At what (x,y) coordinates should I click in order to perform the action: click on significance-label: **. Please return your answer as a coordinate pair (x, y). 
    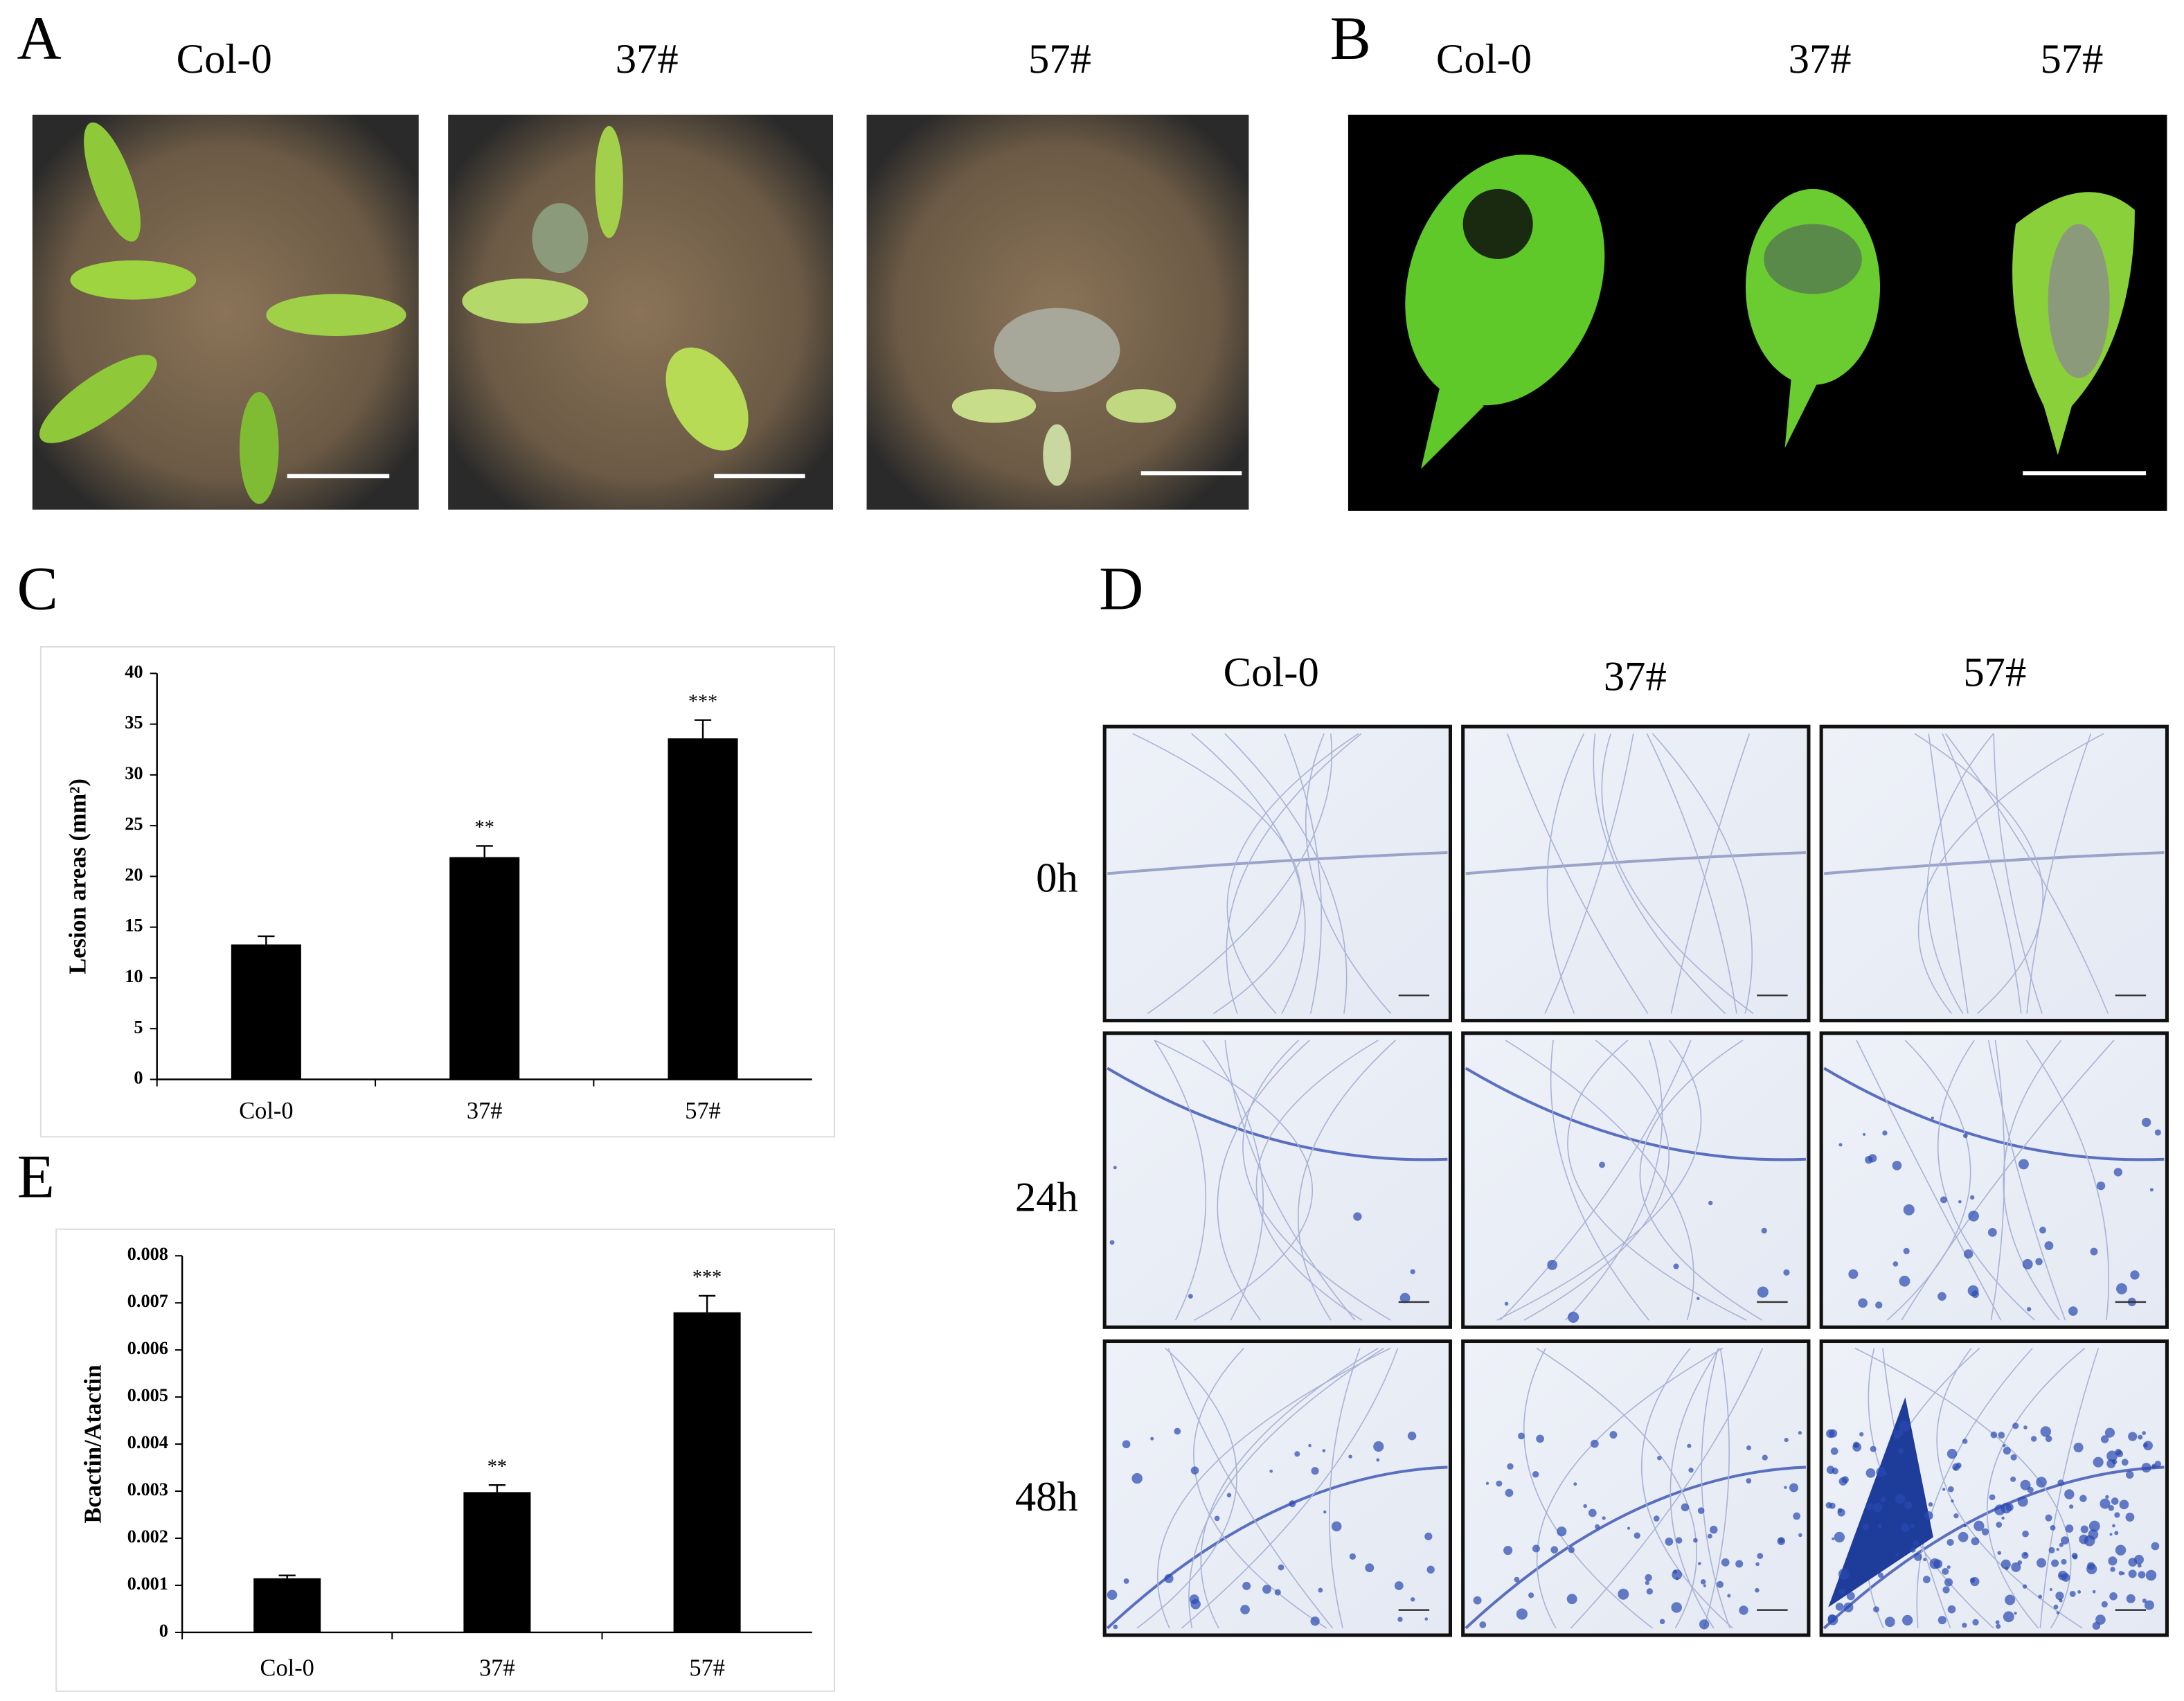
    Looking at the image, I should click on (497, 1466).